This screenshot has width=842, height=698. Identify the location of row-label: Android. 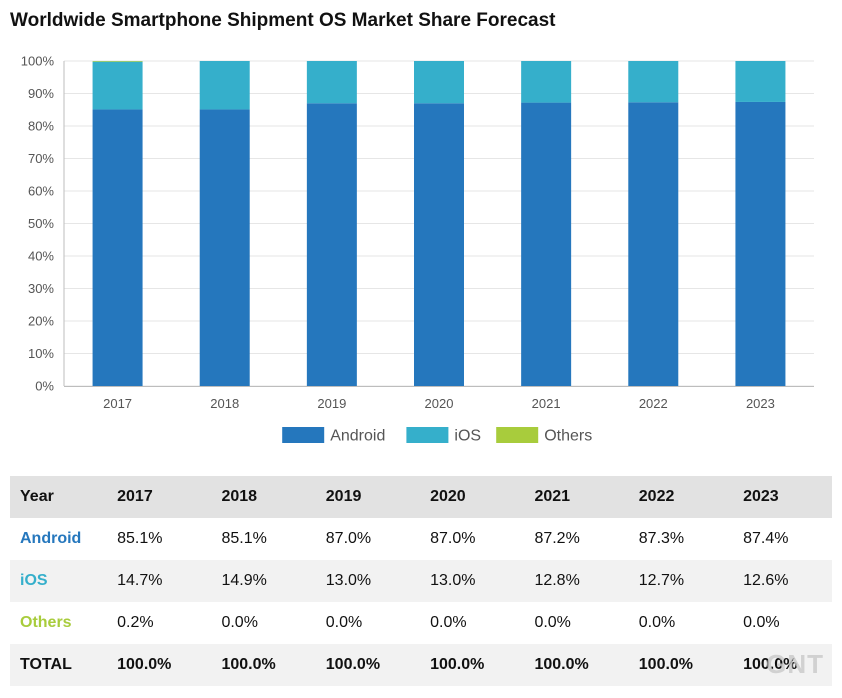
(51, 538).